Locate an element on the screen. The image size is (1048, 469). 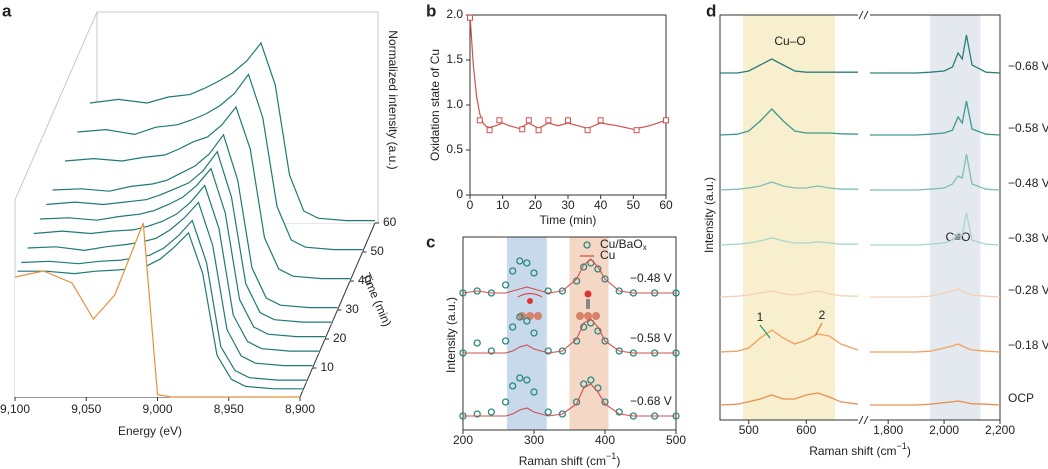
potential-label: −0.58 V is located at coordinates (651, 338).